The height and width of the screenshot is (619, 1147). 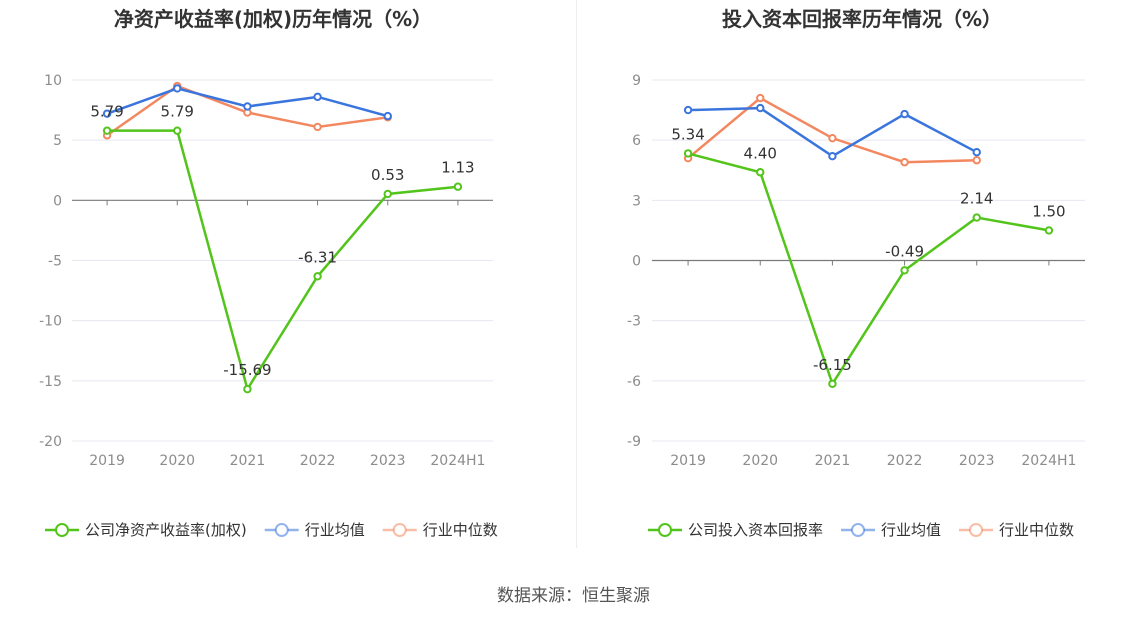 I want to click on chart2-legend-label: 行业中位数, so click(x=1036, y=530).